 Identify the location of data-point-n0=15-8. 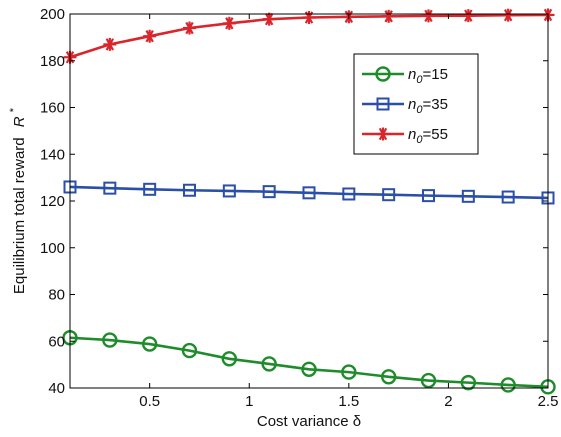
(388, 377).